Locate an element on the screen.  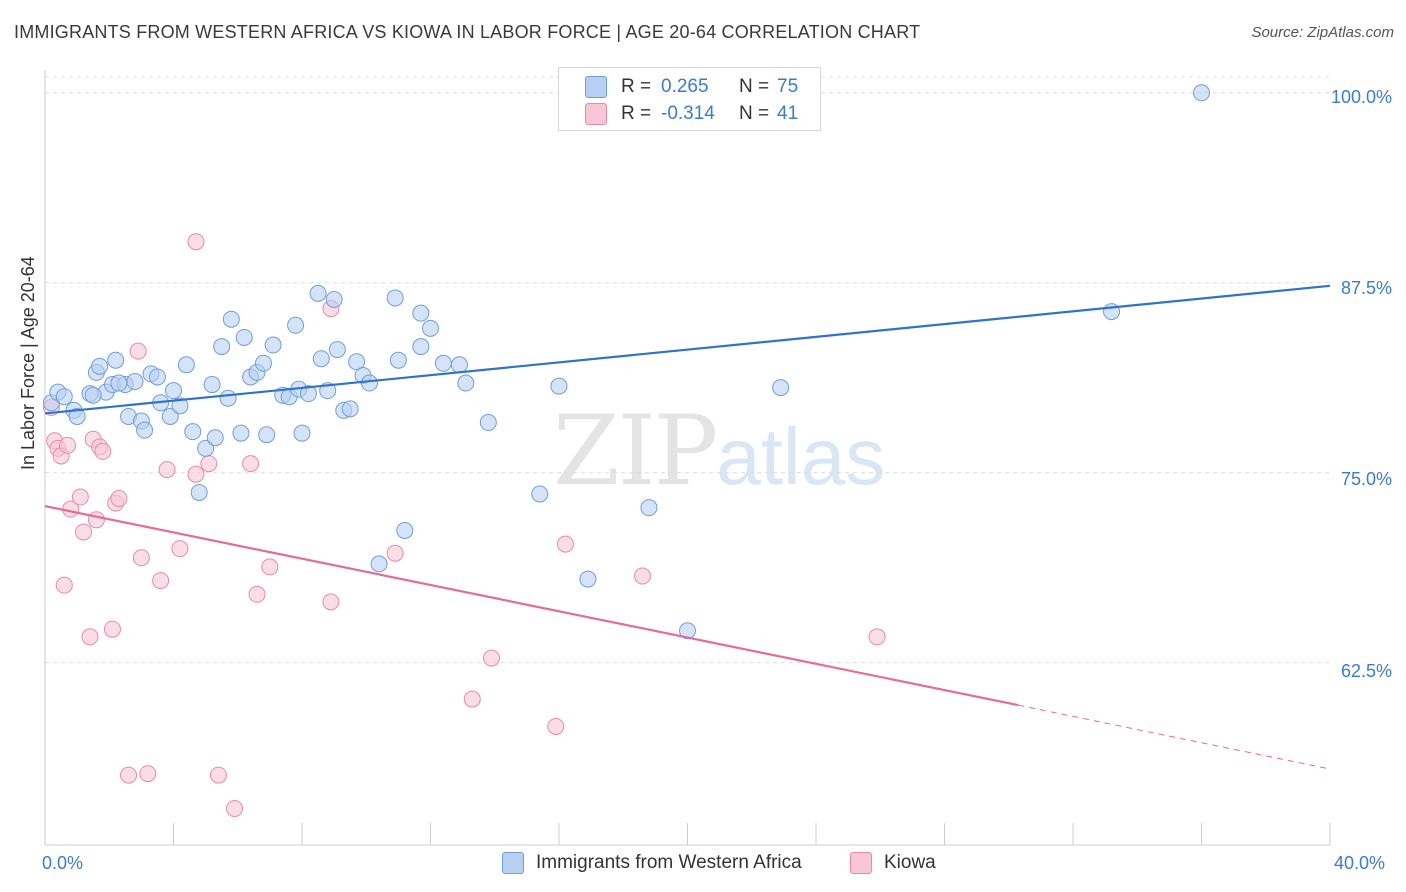
legend-n-label: N = is located at coordinates (754, 113).